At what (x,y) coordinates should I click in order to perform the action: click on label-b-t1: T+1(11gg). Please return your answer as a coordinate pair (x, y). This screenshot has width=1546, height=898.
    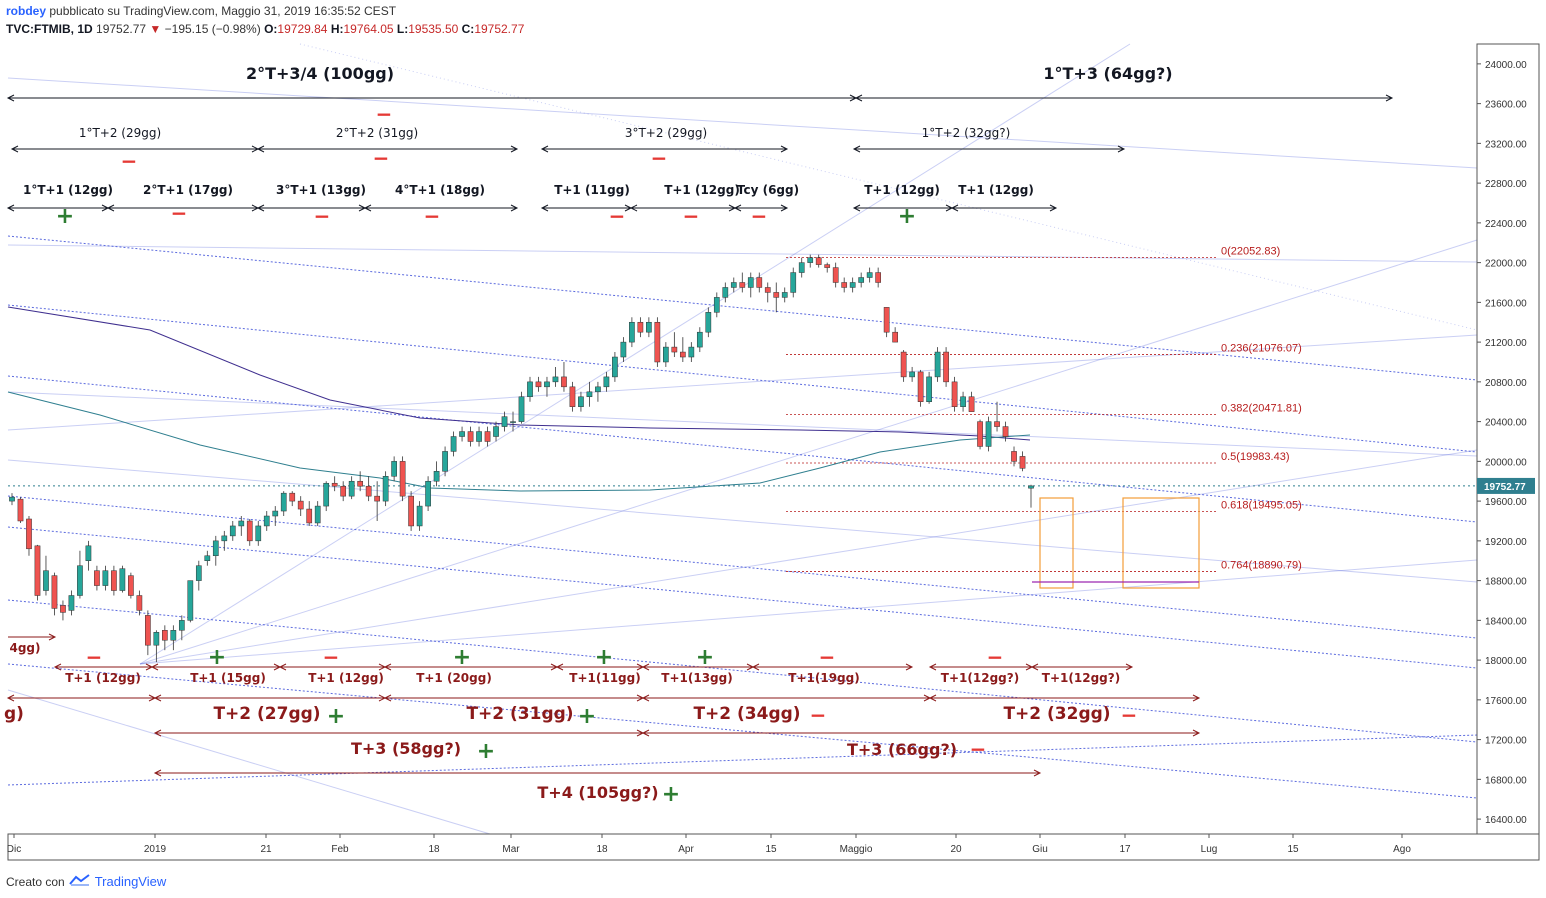
    Looking at the image, I should click on (604, 678).